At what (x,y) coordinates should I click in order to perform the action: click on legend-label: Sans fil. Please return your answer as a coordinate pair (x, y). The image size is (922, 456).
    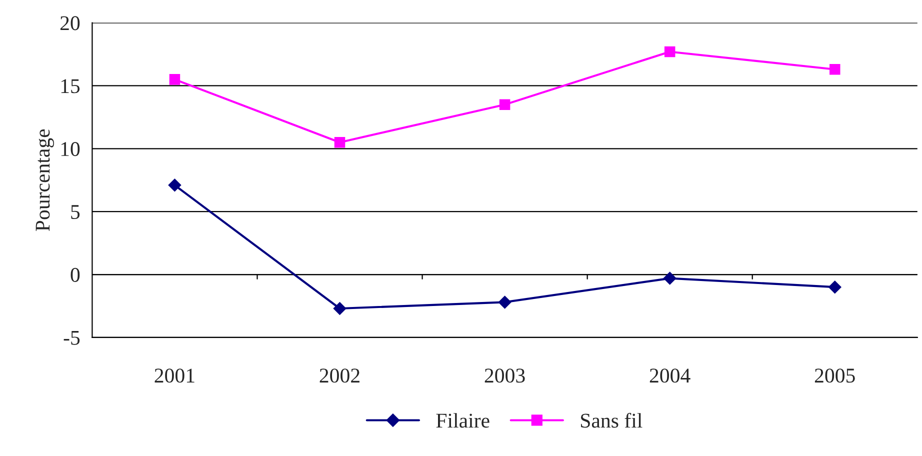
    Looking at the image, I should click on (611, 420).